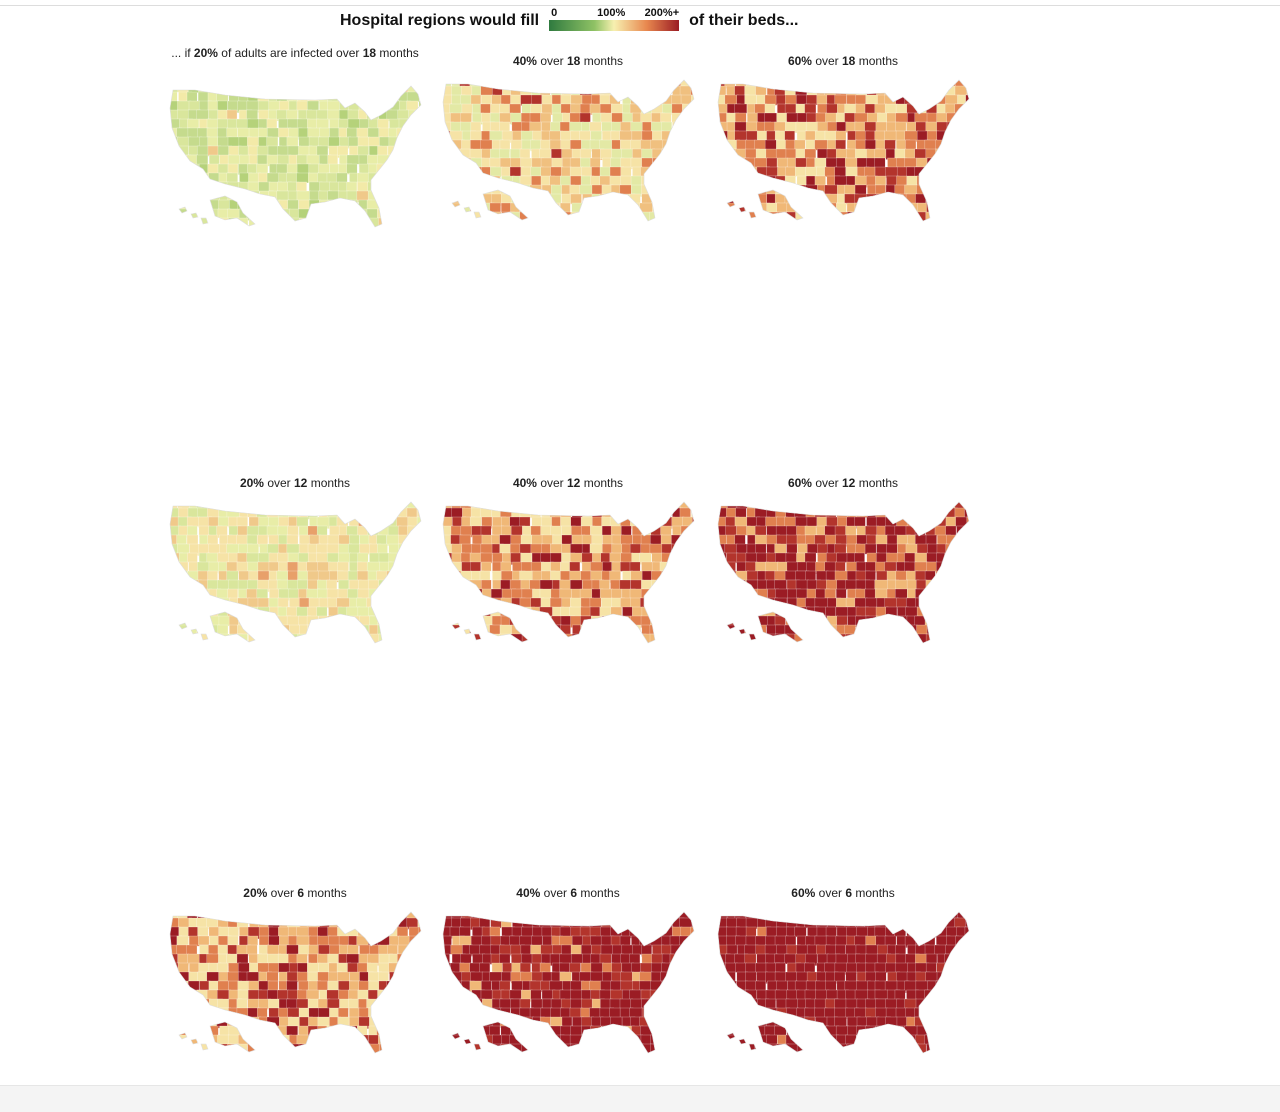 The image size is (1280, 1112). Describe the element at coordinates (290, 53) in the screenshot. I see `title-mid: of adults are infected over` at that location.